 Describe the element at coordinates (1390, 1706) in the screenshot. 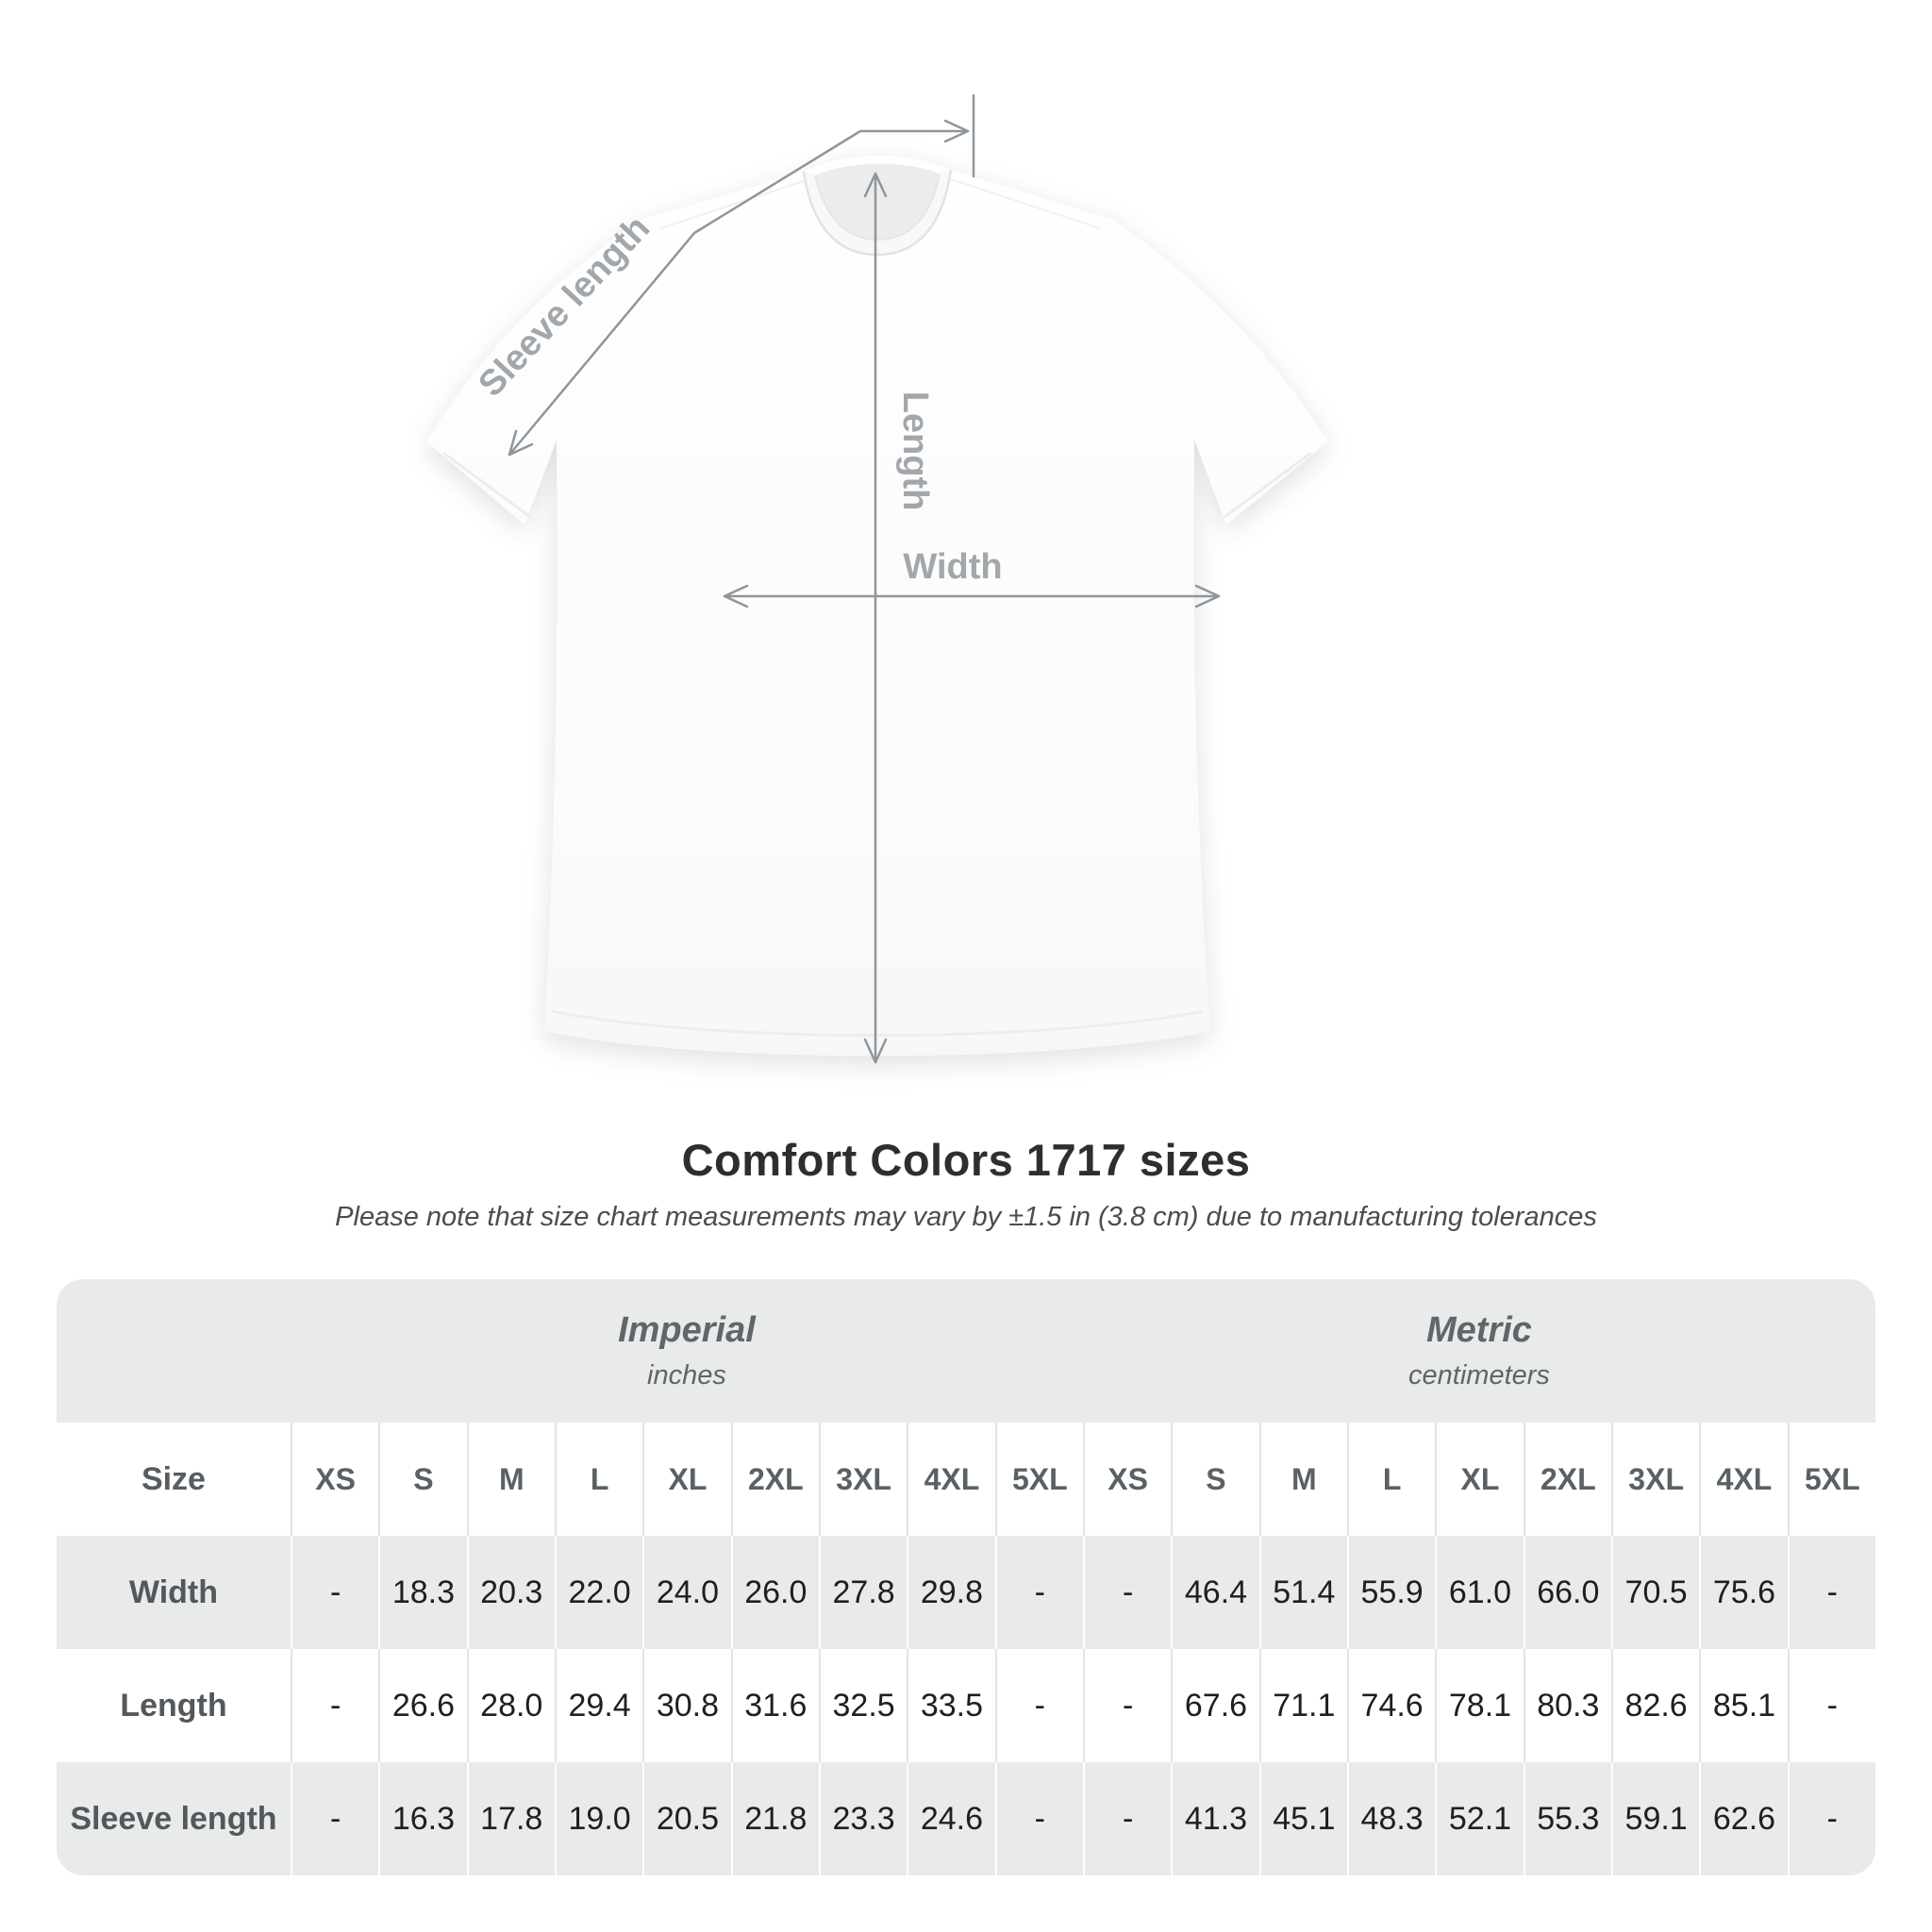

I see `value-cell: 74.6` at that location.